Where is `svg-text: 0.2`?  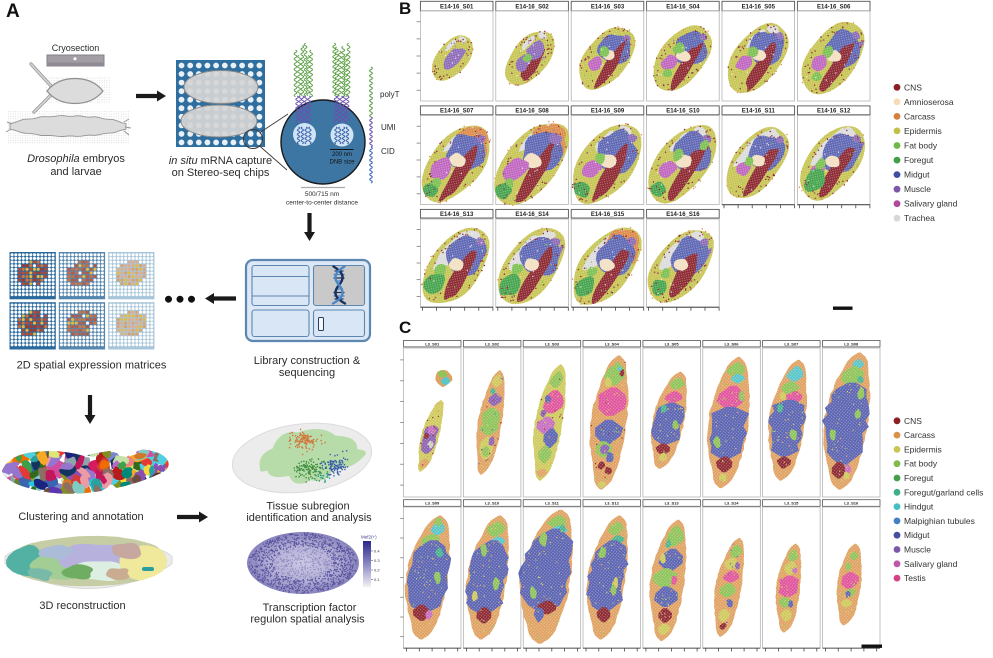
svg-text: 0.2 is located at coordinates (377, 570).